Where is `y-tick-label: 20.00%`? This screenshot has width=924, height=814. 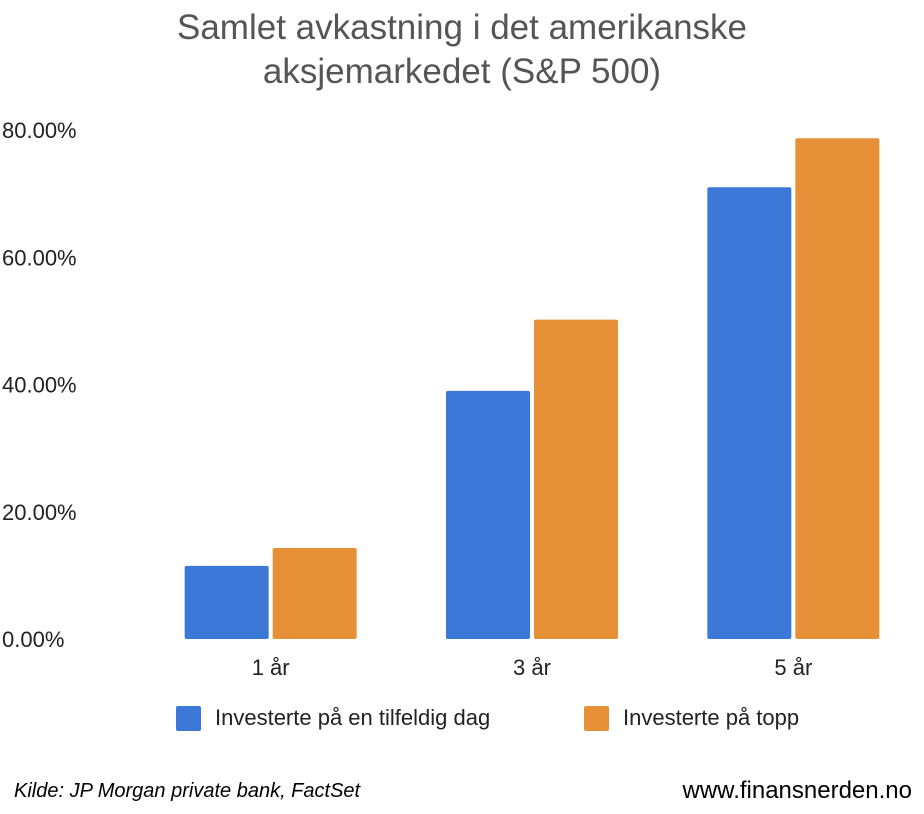
y-tick-label: 20.00% is located at coordinates (39, 512).